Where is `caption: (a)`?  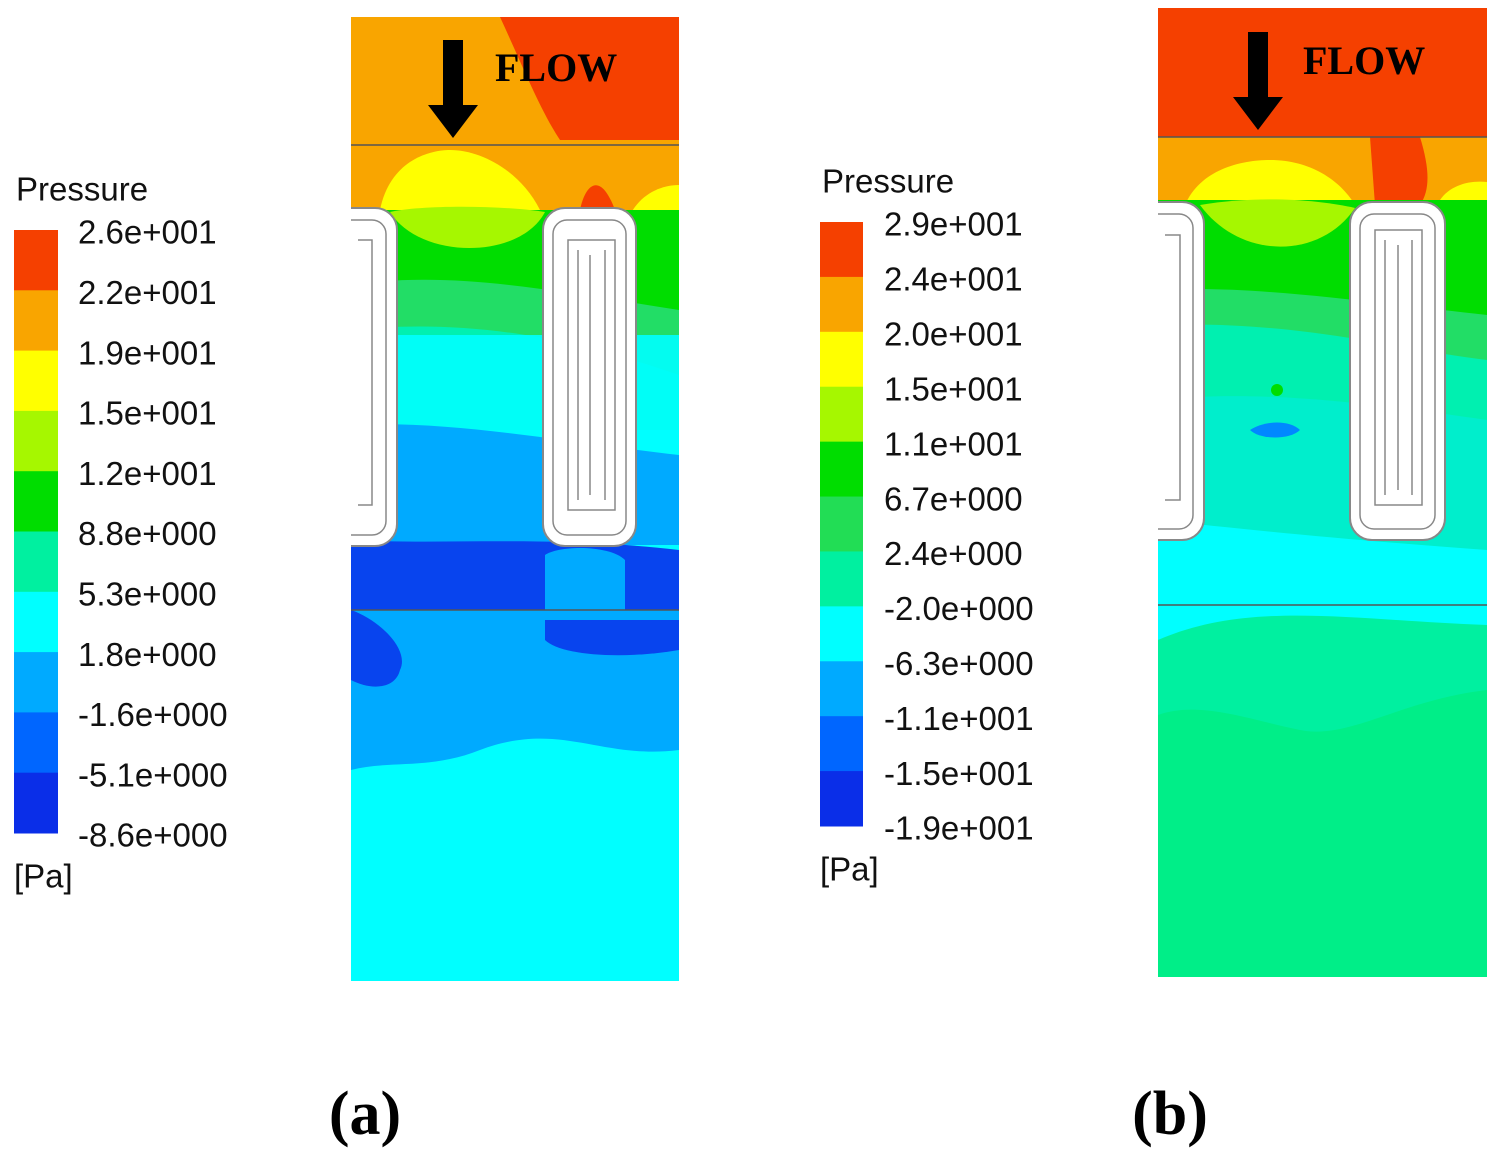
caption: (a) is located at coordinates (365, 1114).